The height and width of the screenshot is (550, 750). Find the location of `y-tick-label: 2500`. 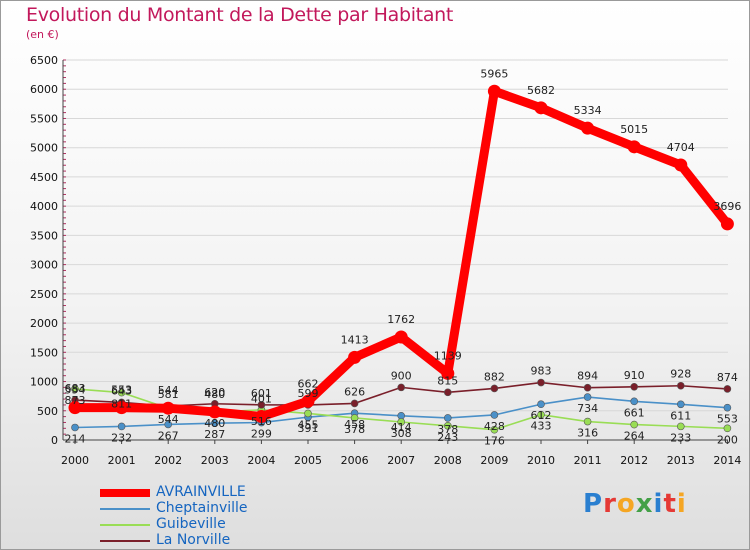

y-tick-label: 2500 is located at coordinates (44, 294).